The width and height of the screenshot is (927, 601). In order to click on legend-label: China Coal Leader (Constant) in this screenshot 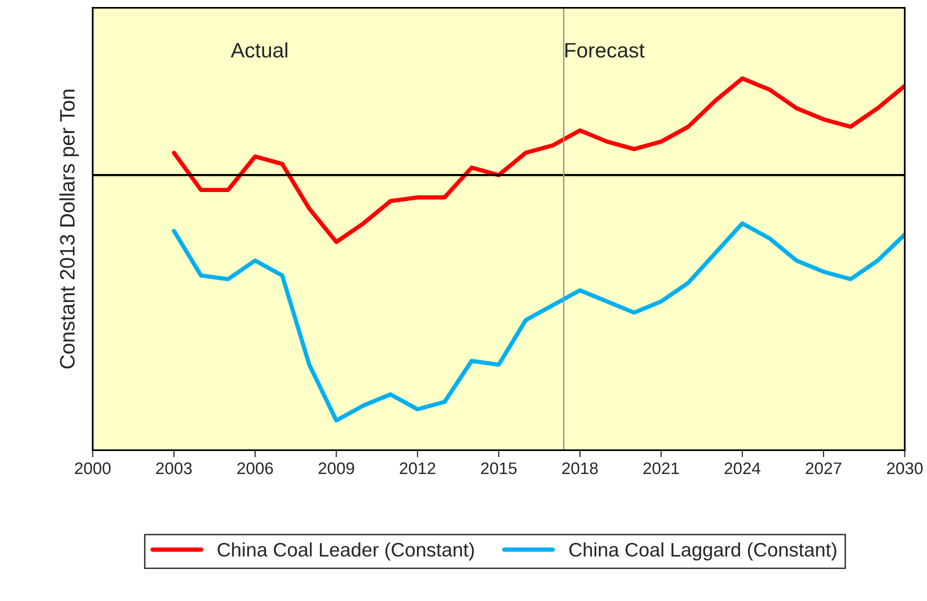, I will do `click(346, 551)`.